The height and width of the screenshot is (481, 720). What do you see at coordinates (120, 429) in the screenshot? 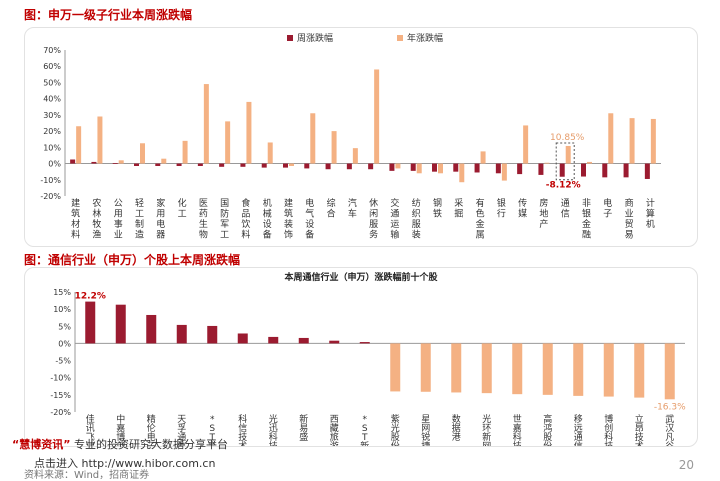
I see `stock-label: 中嘉博创` at bounding box center [120, 429].